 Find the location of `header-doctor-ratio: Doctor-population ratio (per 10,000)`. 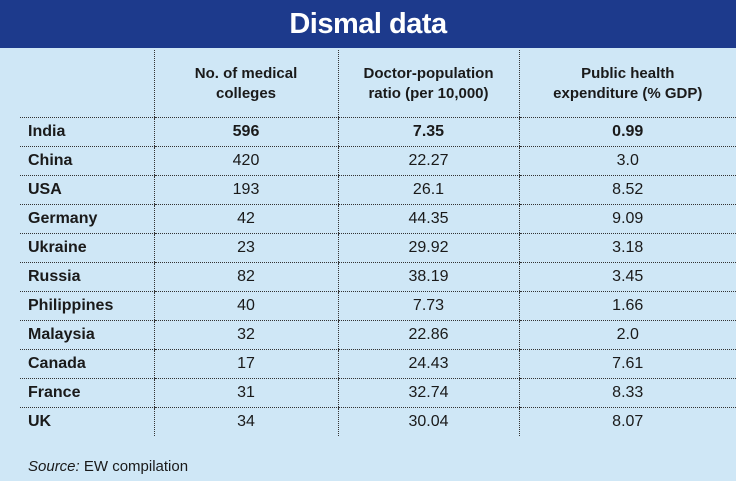

header-doctor-ratio: Doctor-population ratio (per 10,000) is located at coordinates (428, 84).